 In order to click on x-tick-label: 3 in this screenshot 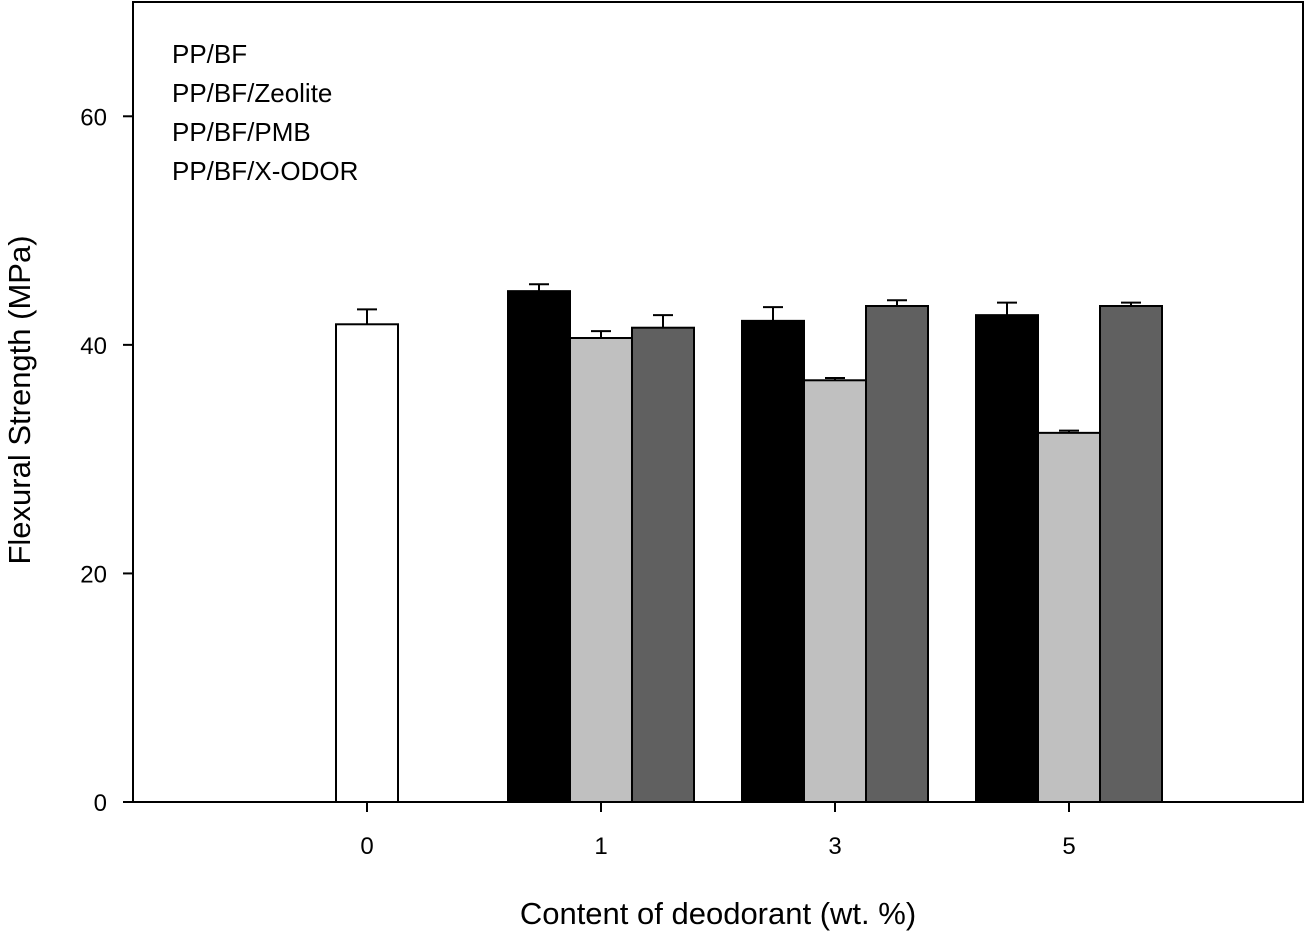, I will do `click(834, 846)`.